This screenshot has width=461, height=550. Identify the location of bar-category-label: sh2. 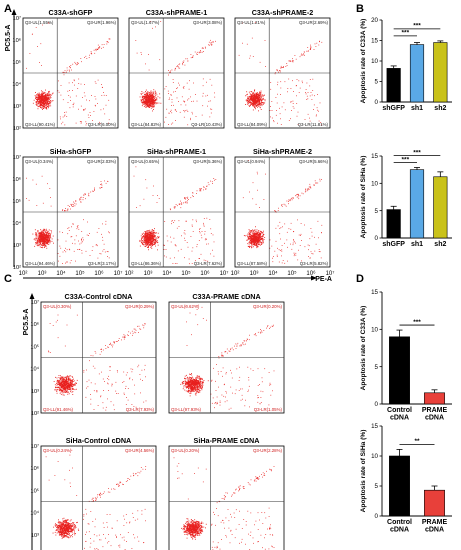
(440, 244).